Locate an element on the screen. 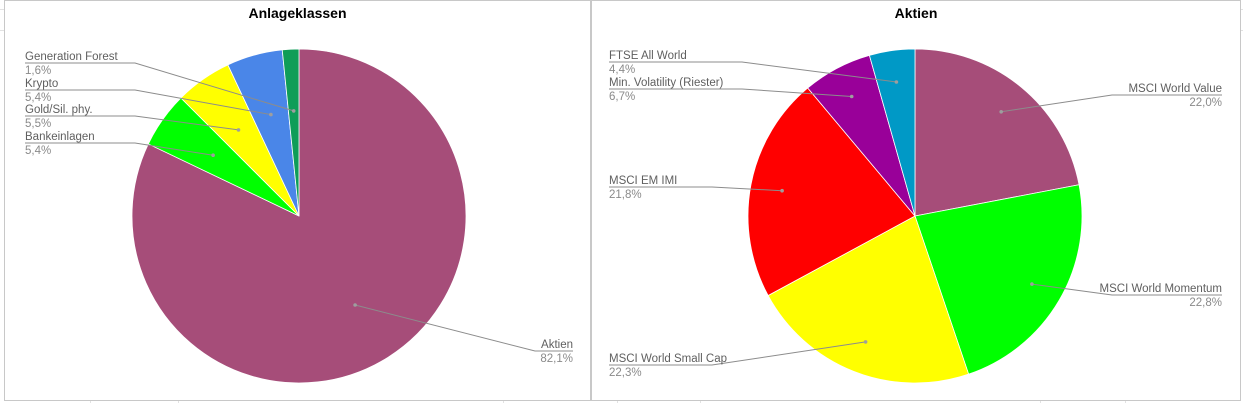 The height and width of the screenshot is (403, 1243). slice-label: MSCI World Value is located at coordinates (1175, 89).